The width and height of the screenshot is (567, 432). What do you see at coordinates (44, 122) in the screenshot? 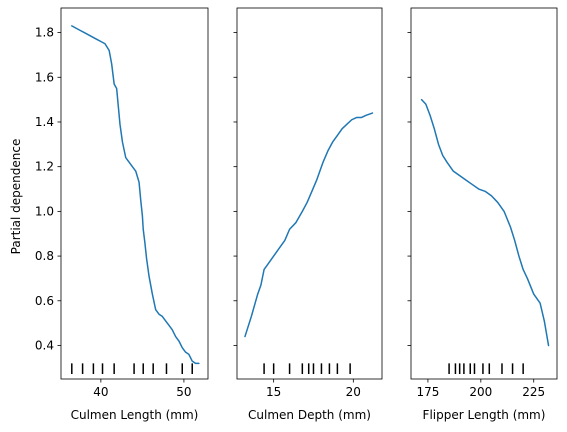
I see `y-tick-label: 1.4` at bounding box center [44, 122].